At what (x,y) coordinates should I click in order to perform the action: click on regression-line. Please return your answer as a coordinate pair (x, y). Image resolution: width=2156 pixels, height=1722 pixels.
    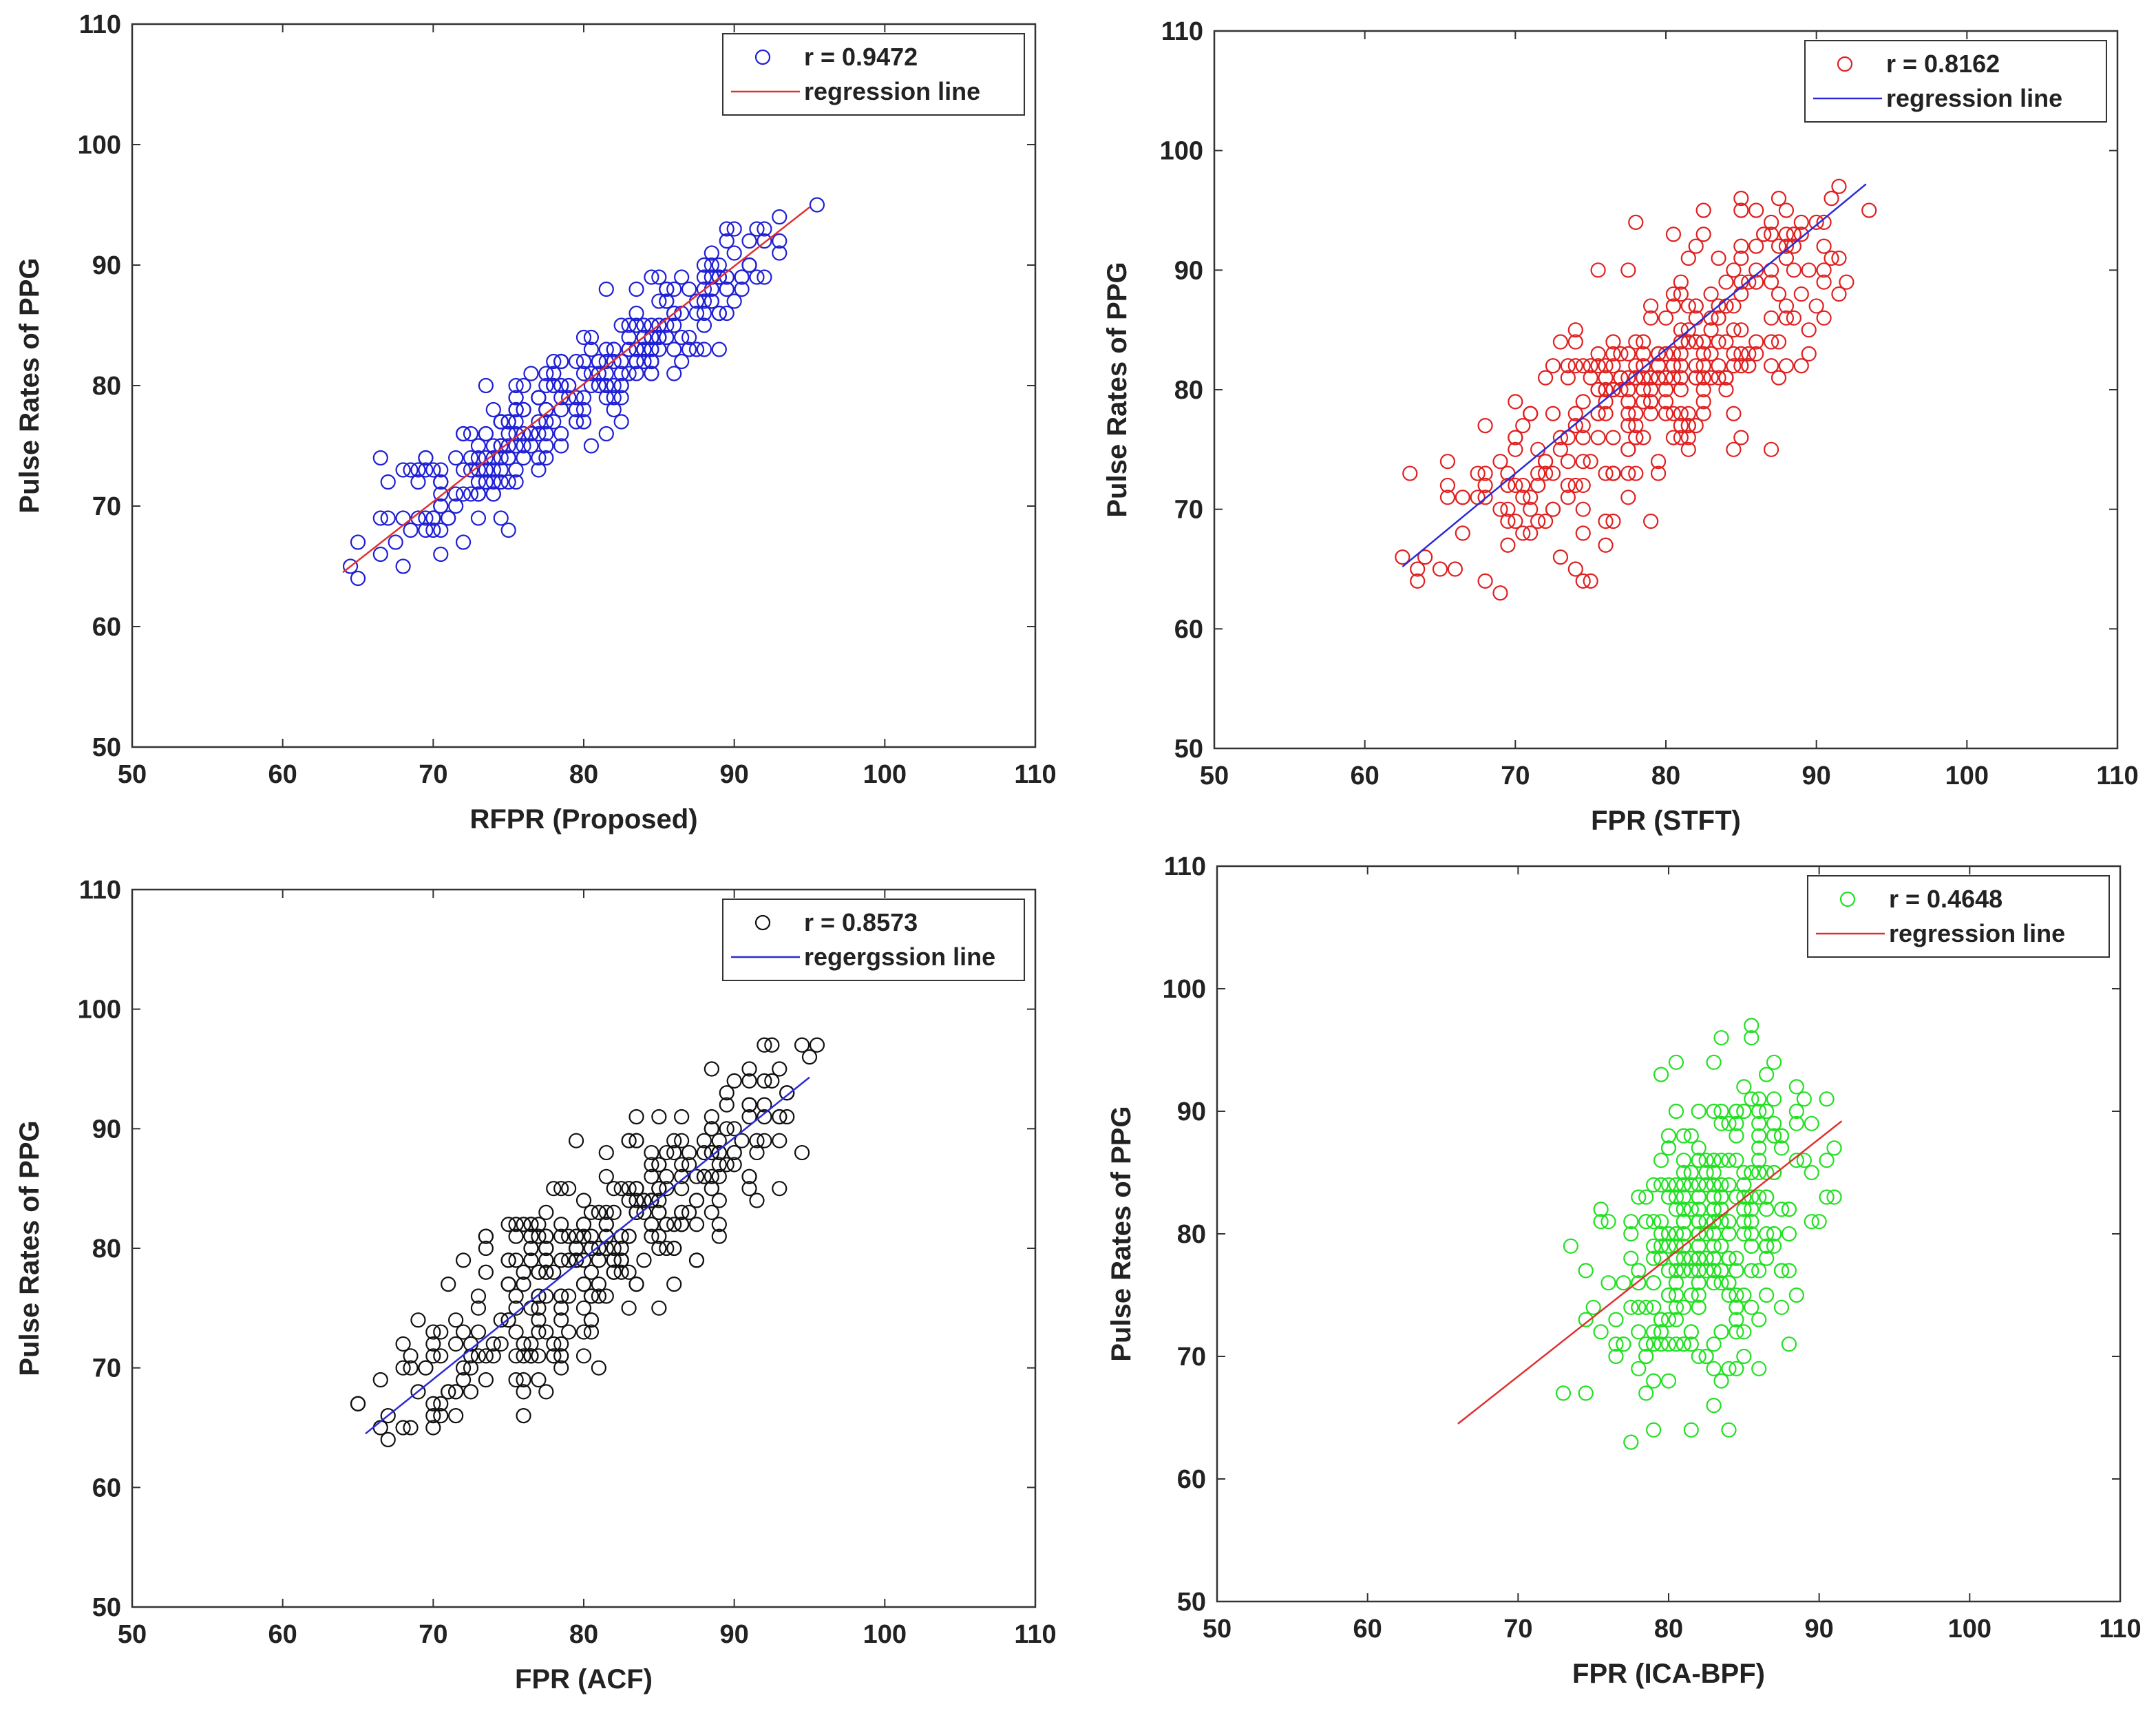
    Looking at the image, I should click on (587, 1255).